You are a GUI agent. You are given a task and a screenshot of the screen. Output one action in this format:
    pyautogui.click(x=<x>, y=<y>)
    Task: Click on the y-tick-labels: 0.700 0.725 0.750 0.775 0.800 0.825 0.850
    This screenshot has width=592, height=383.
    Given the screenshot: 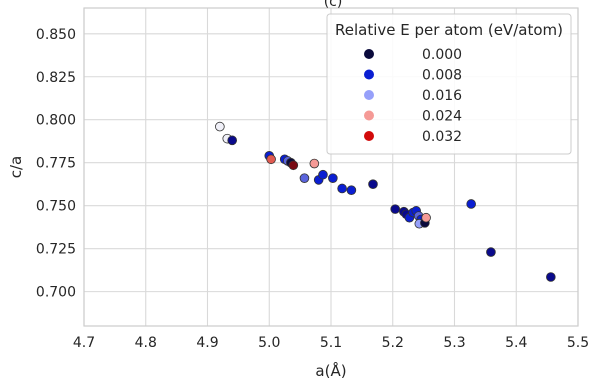 What is the action you would take?
    pyautogui.click(x=56, y=164)
    